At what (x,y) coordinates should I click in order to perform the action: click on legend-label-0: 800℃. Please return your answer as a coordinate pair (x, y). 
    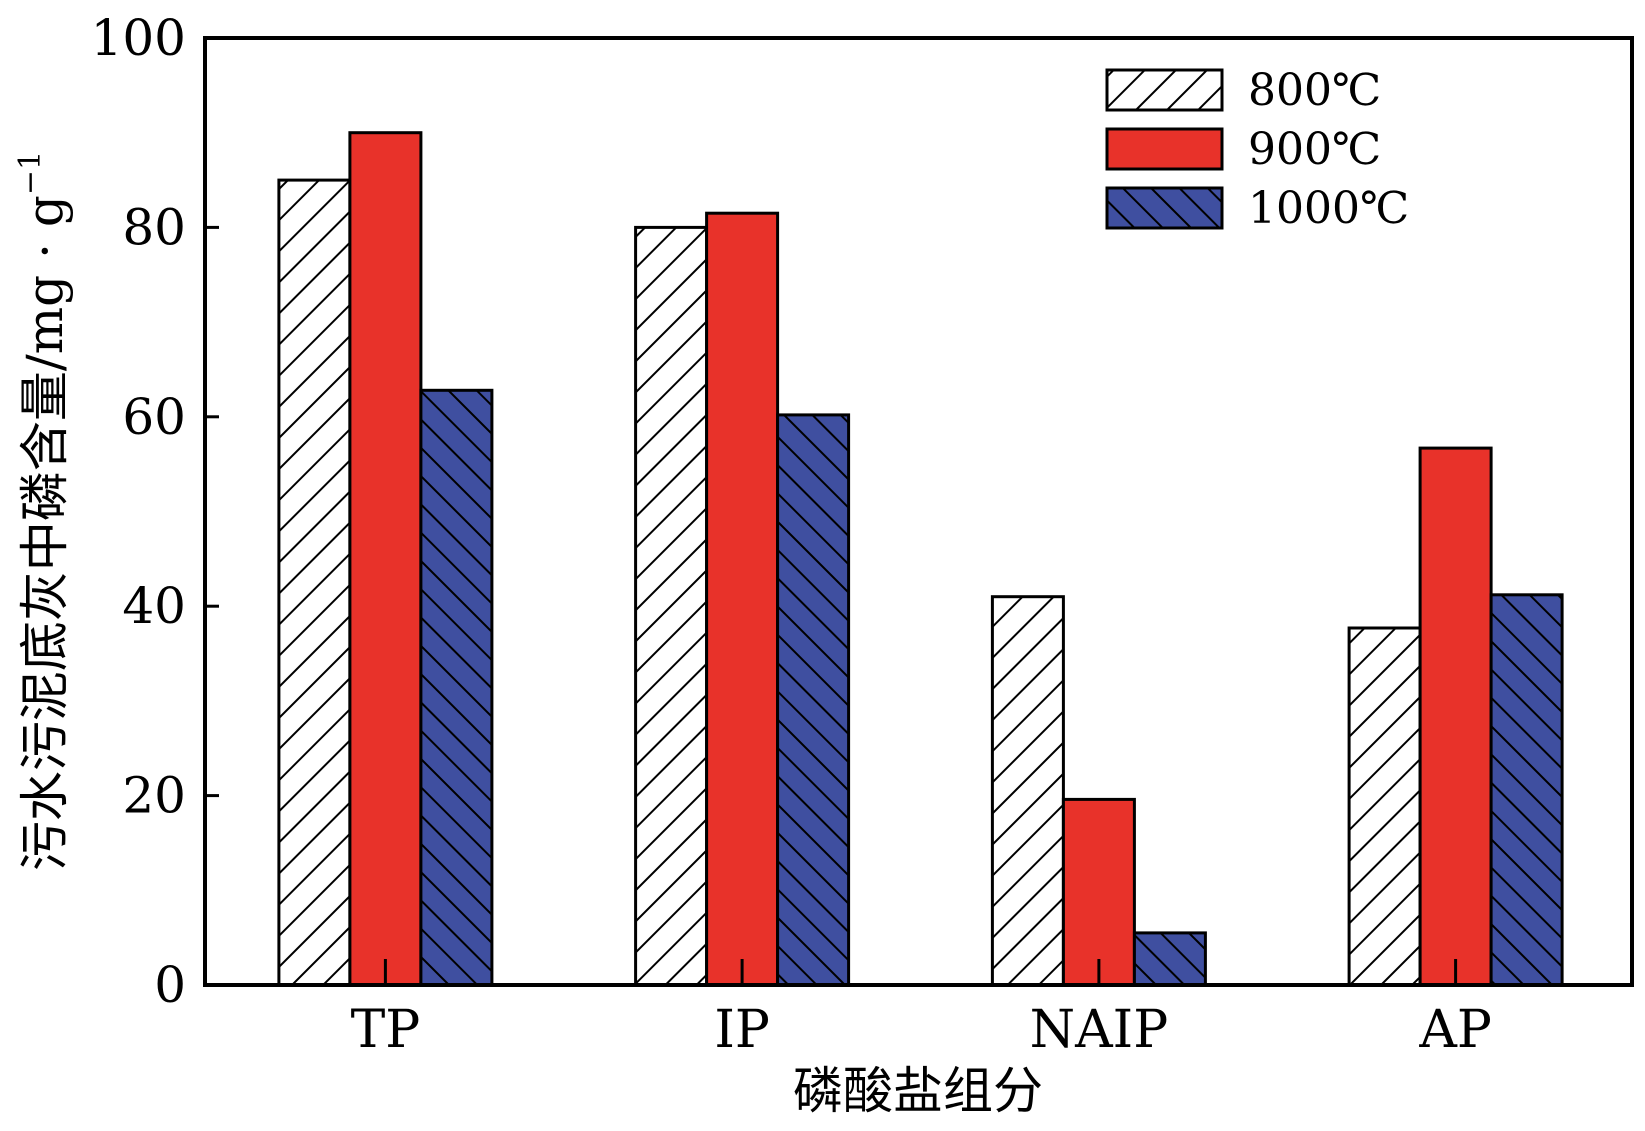
    Looking at the image, I should click on (1314, 90).